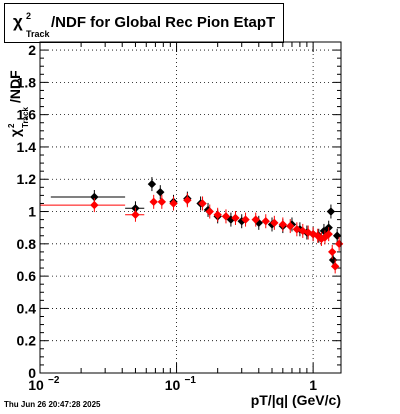 The height and width of the screenshot is (414, 400). What do you see at coordinates (54, 380) in the screenshot?
I see `x-tick-exponent: −2` at bounding box center [54, 380].